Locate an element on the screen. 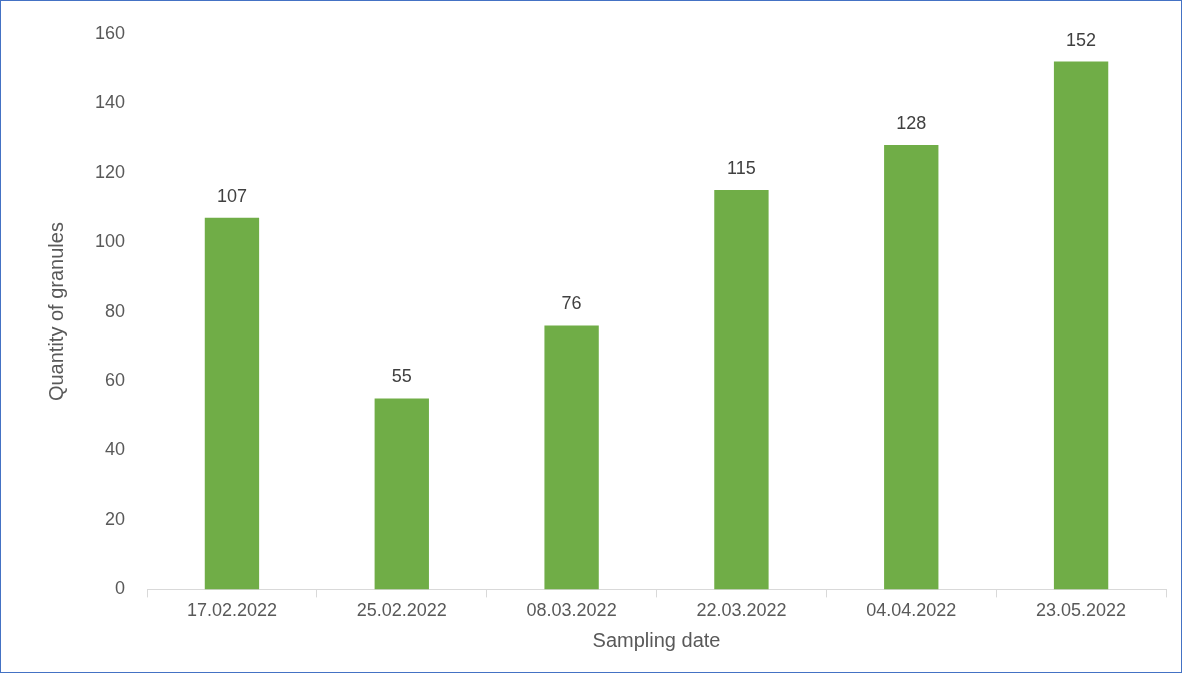 This screenshot has width=1182, height=673. y-tick-label: 60 is located at coordinates (115, 380).